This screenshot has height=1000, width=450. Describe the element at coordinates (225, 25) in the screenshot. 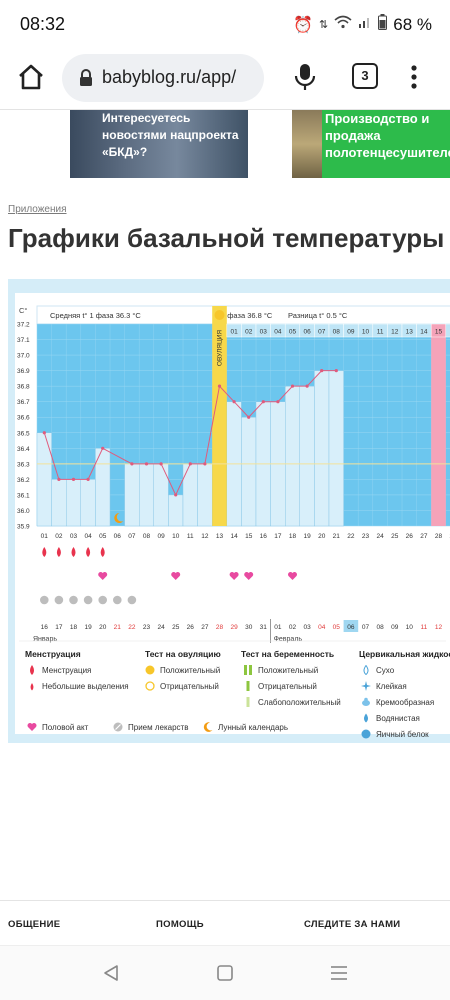

I see `status-bar: 08:32 ⏰ ⇅ 68 %` at that location.